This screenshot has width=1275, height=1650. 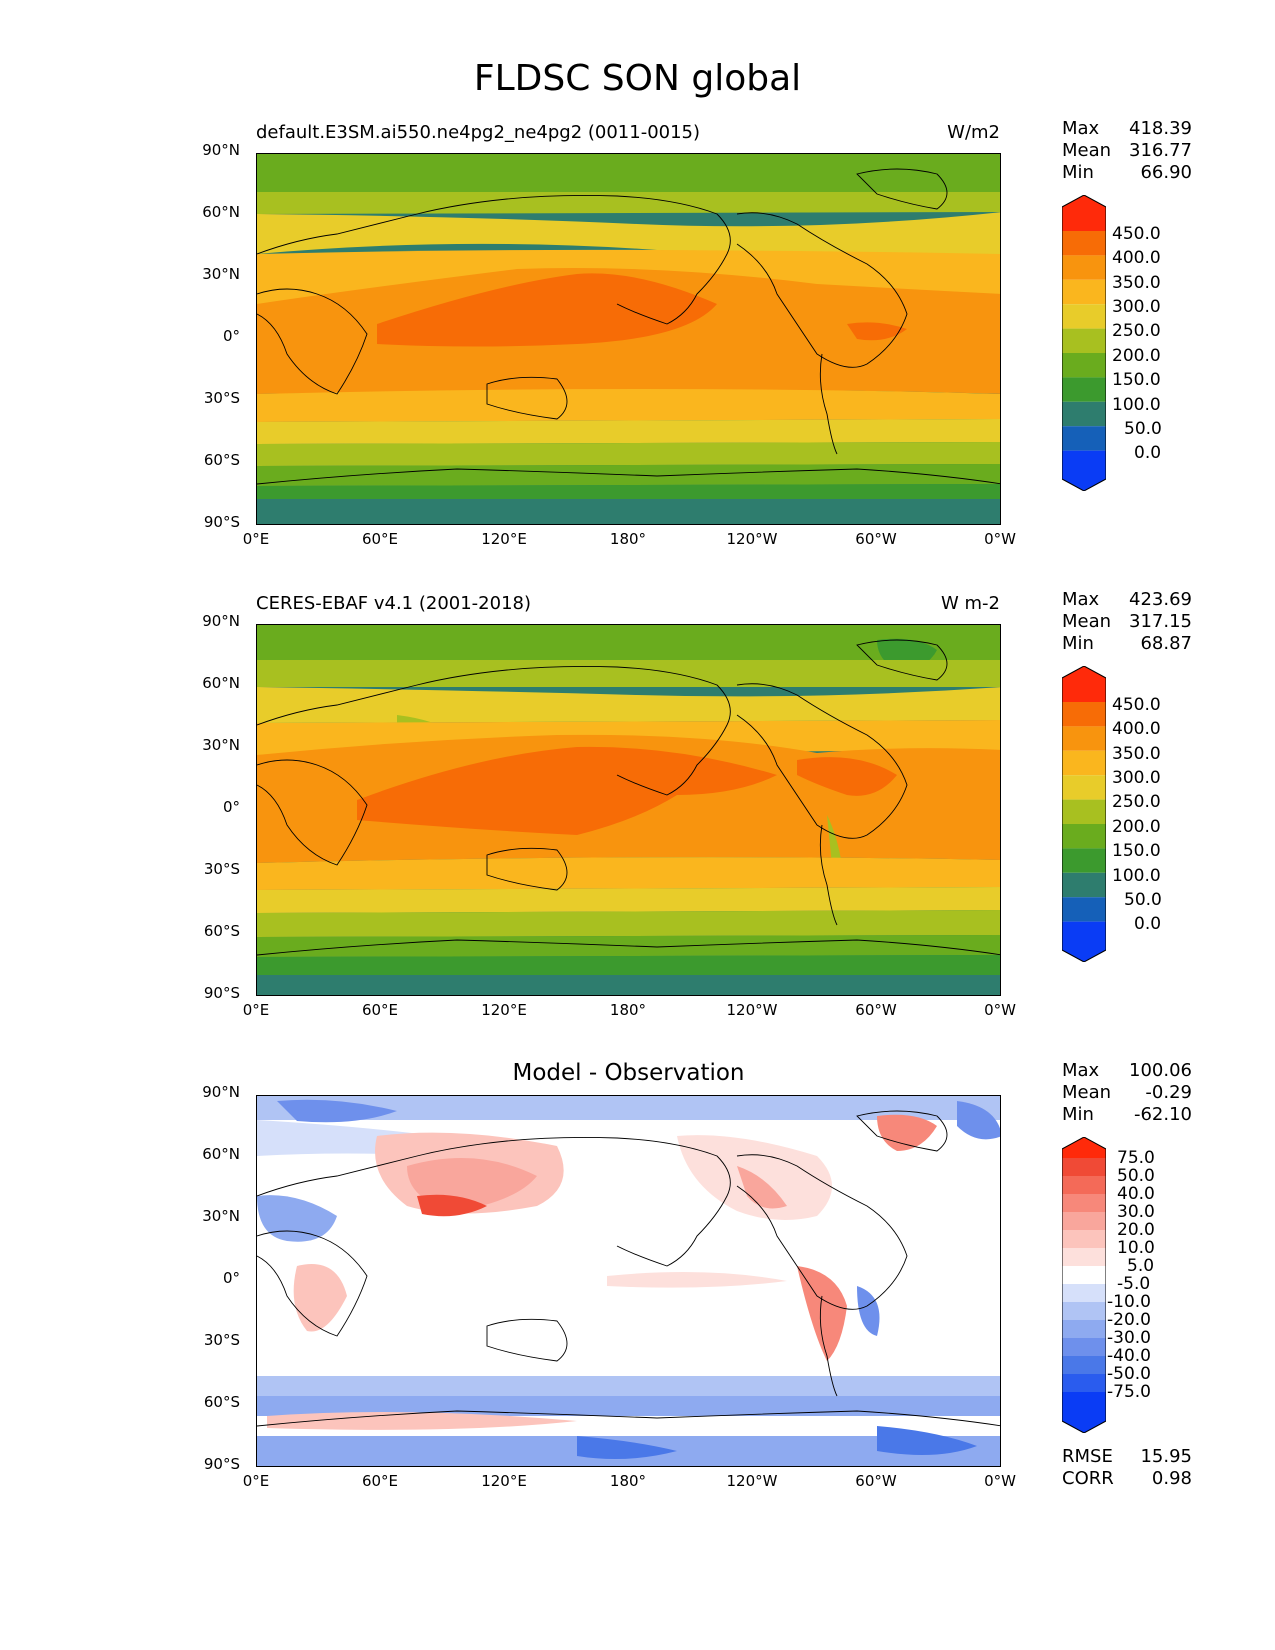 I want to click on p2-lat-tick: 0°, so click(x=231, y=807).